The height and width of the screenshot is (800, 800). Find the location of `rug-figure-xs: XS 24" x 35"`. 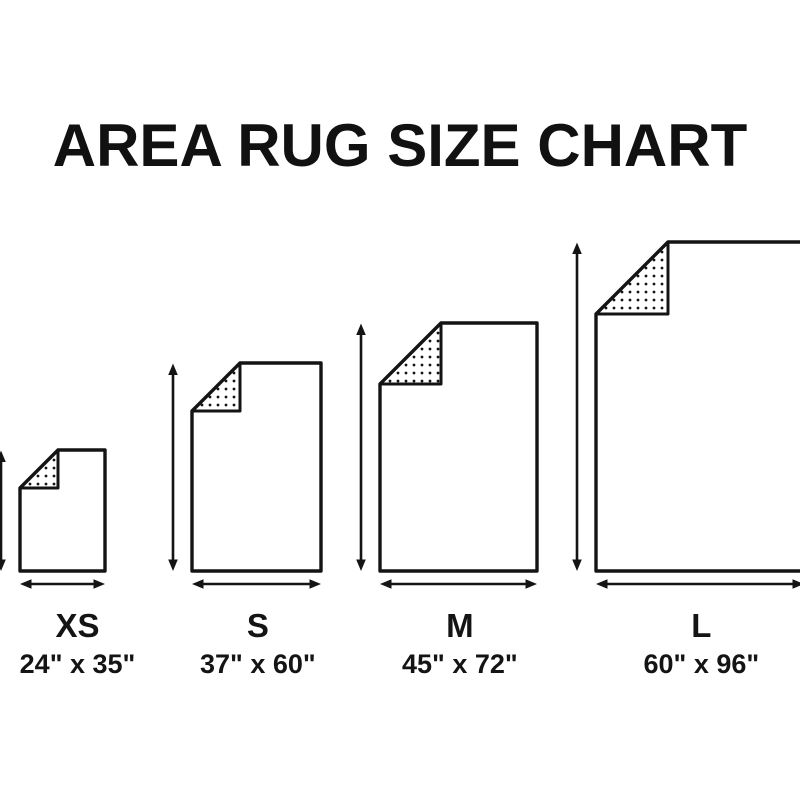

rug-figure-xs: XS 24" x 35" is located at coordinates (67, 563).